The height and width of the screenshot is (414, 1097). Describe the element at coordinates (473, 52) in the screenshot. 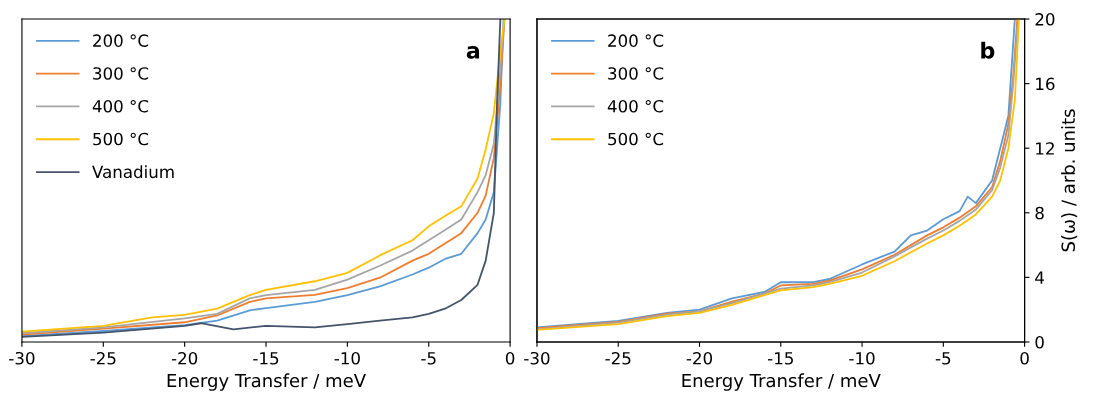

I see `annotation: a` at that location.